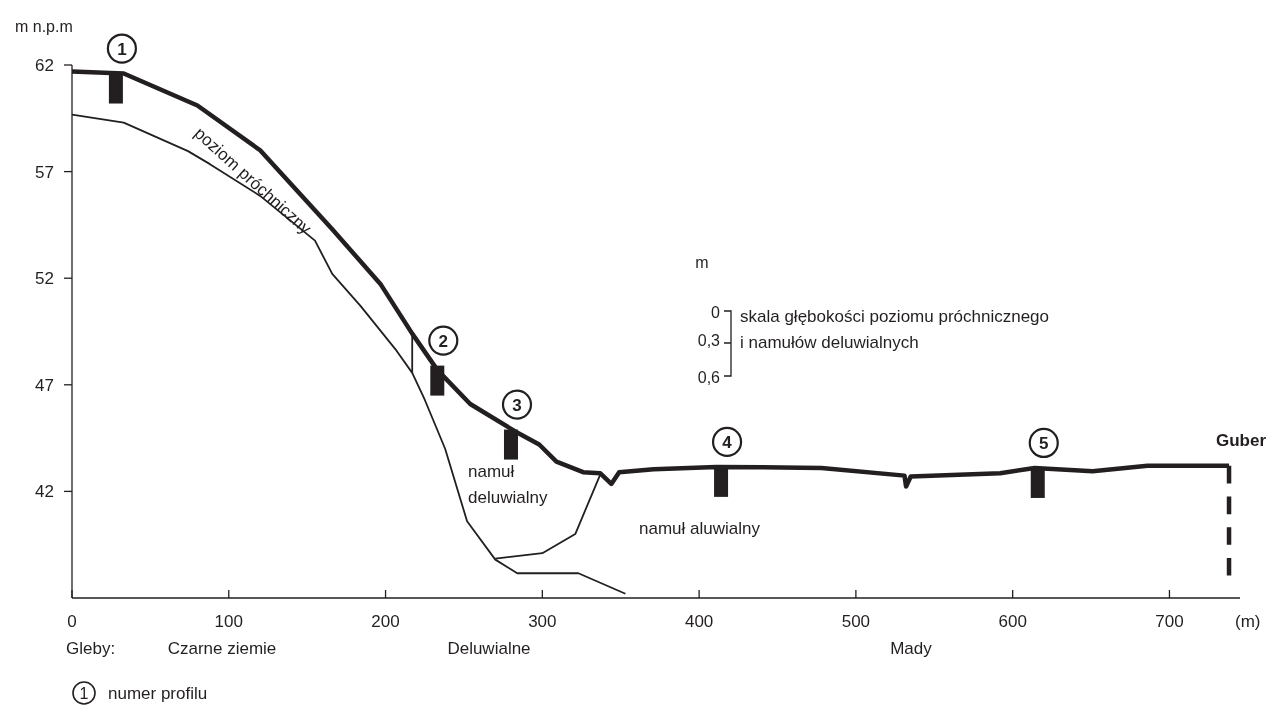 The width and height of the screenshot is (1277, 712). I want to click on x-axis-title: (m), so click(1248, 621).